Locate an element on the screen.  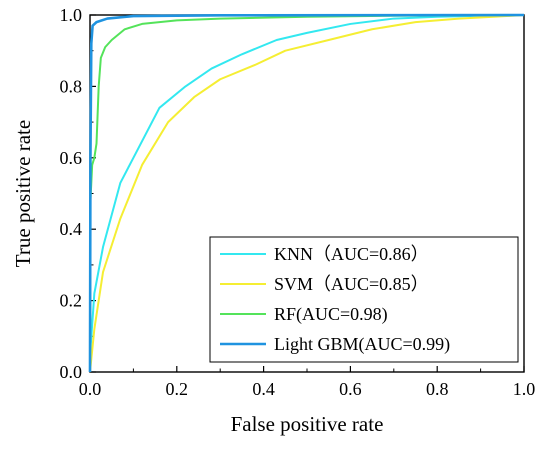
x-tick-label: 0.2 is located at coordinates (177, 389).